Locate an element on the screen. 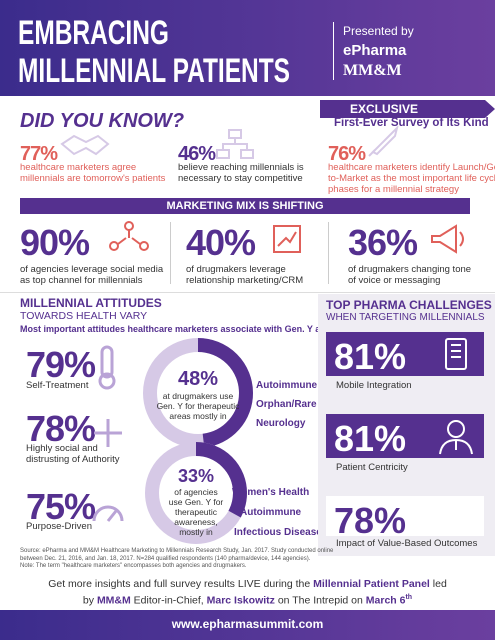 The width and height of the screenshot is (495, 640). section-subtitle: TOWARDS HEALTH VARY is located at coordinates (84, 316).